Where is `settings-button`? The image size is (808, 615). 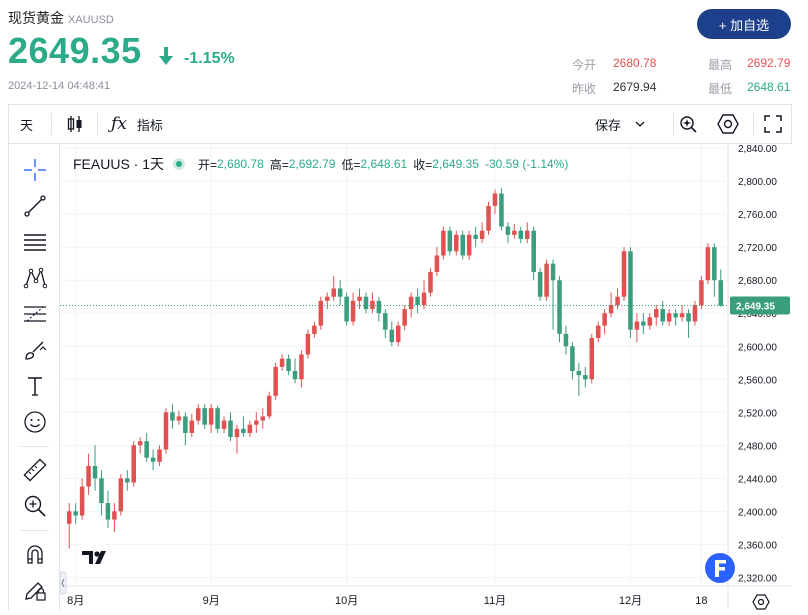
settings-button is located at coordinates (728, 124).